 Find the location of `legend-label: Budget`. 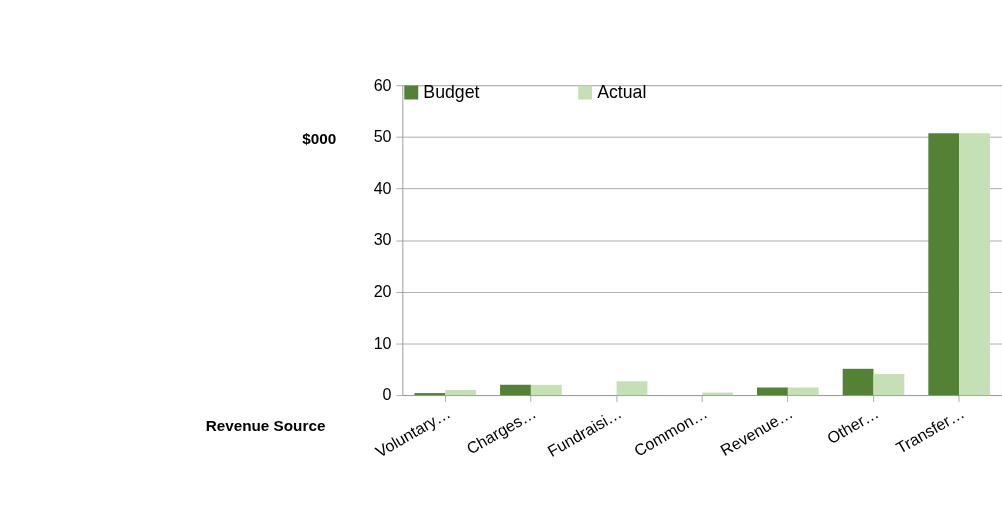

legend-label: Budget is located at coordinates (451, 92).